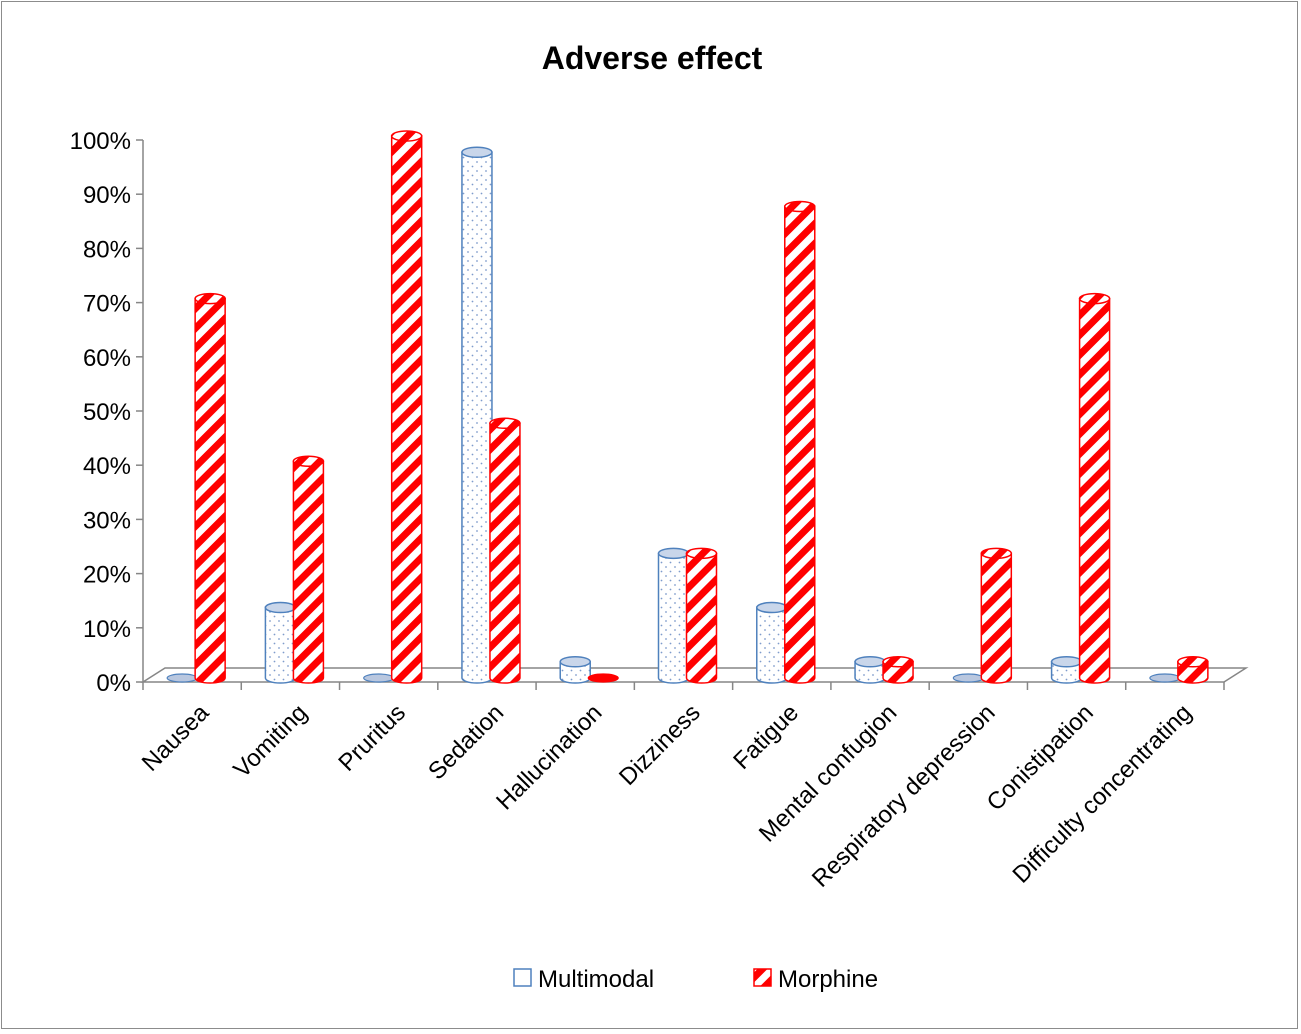  I want to click on y-tick-label: 70%, so click(107, 304).